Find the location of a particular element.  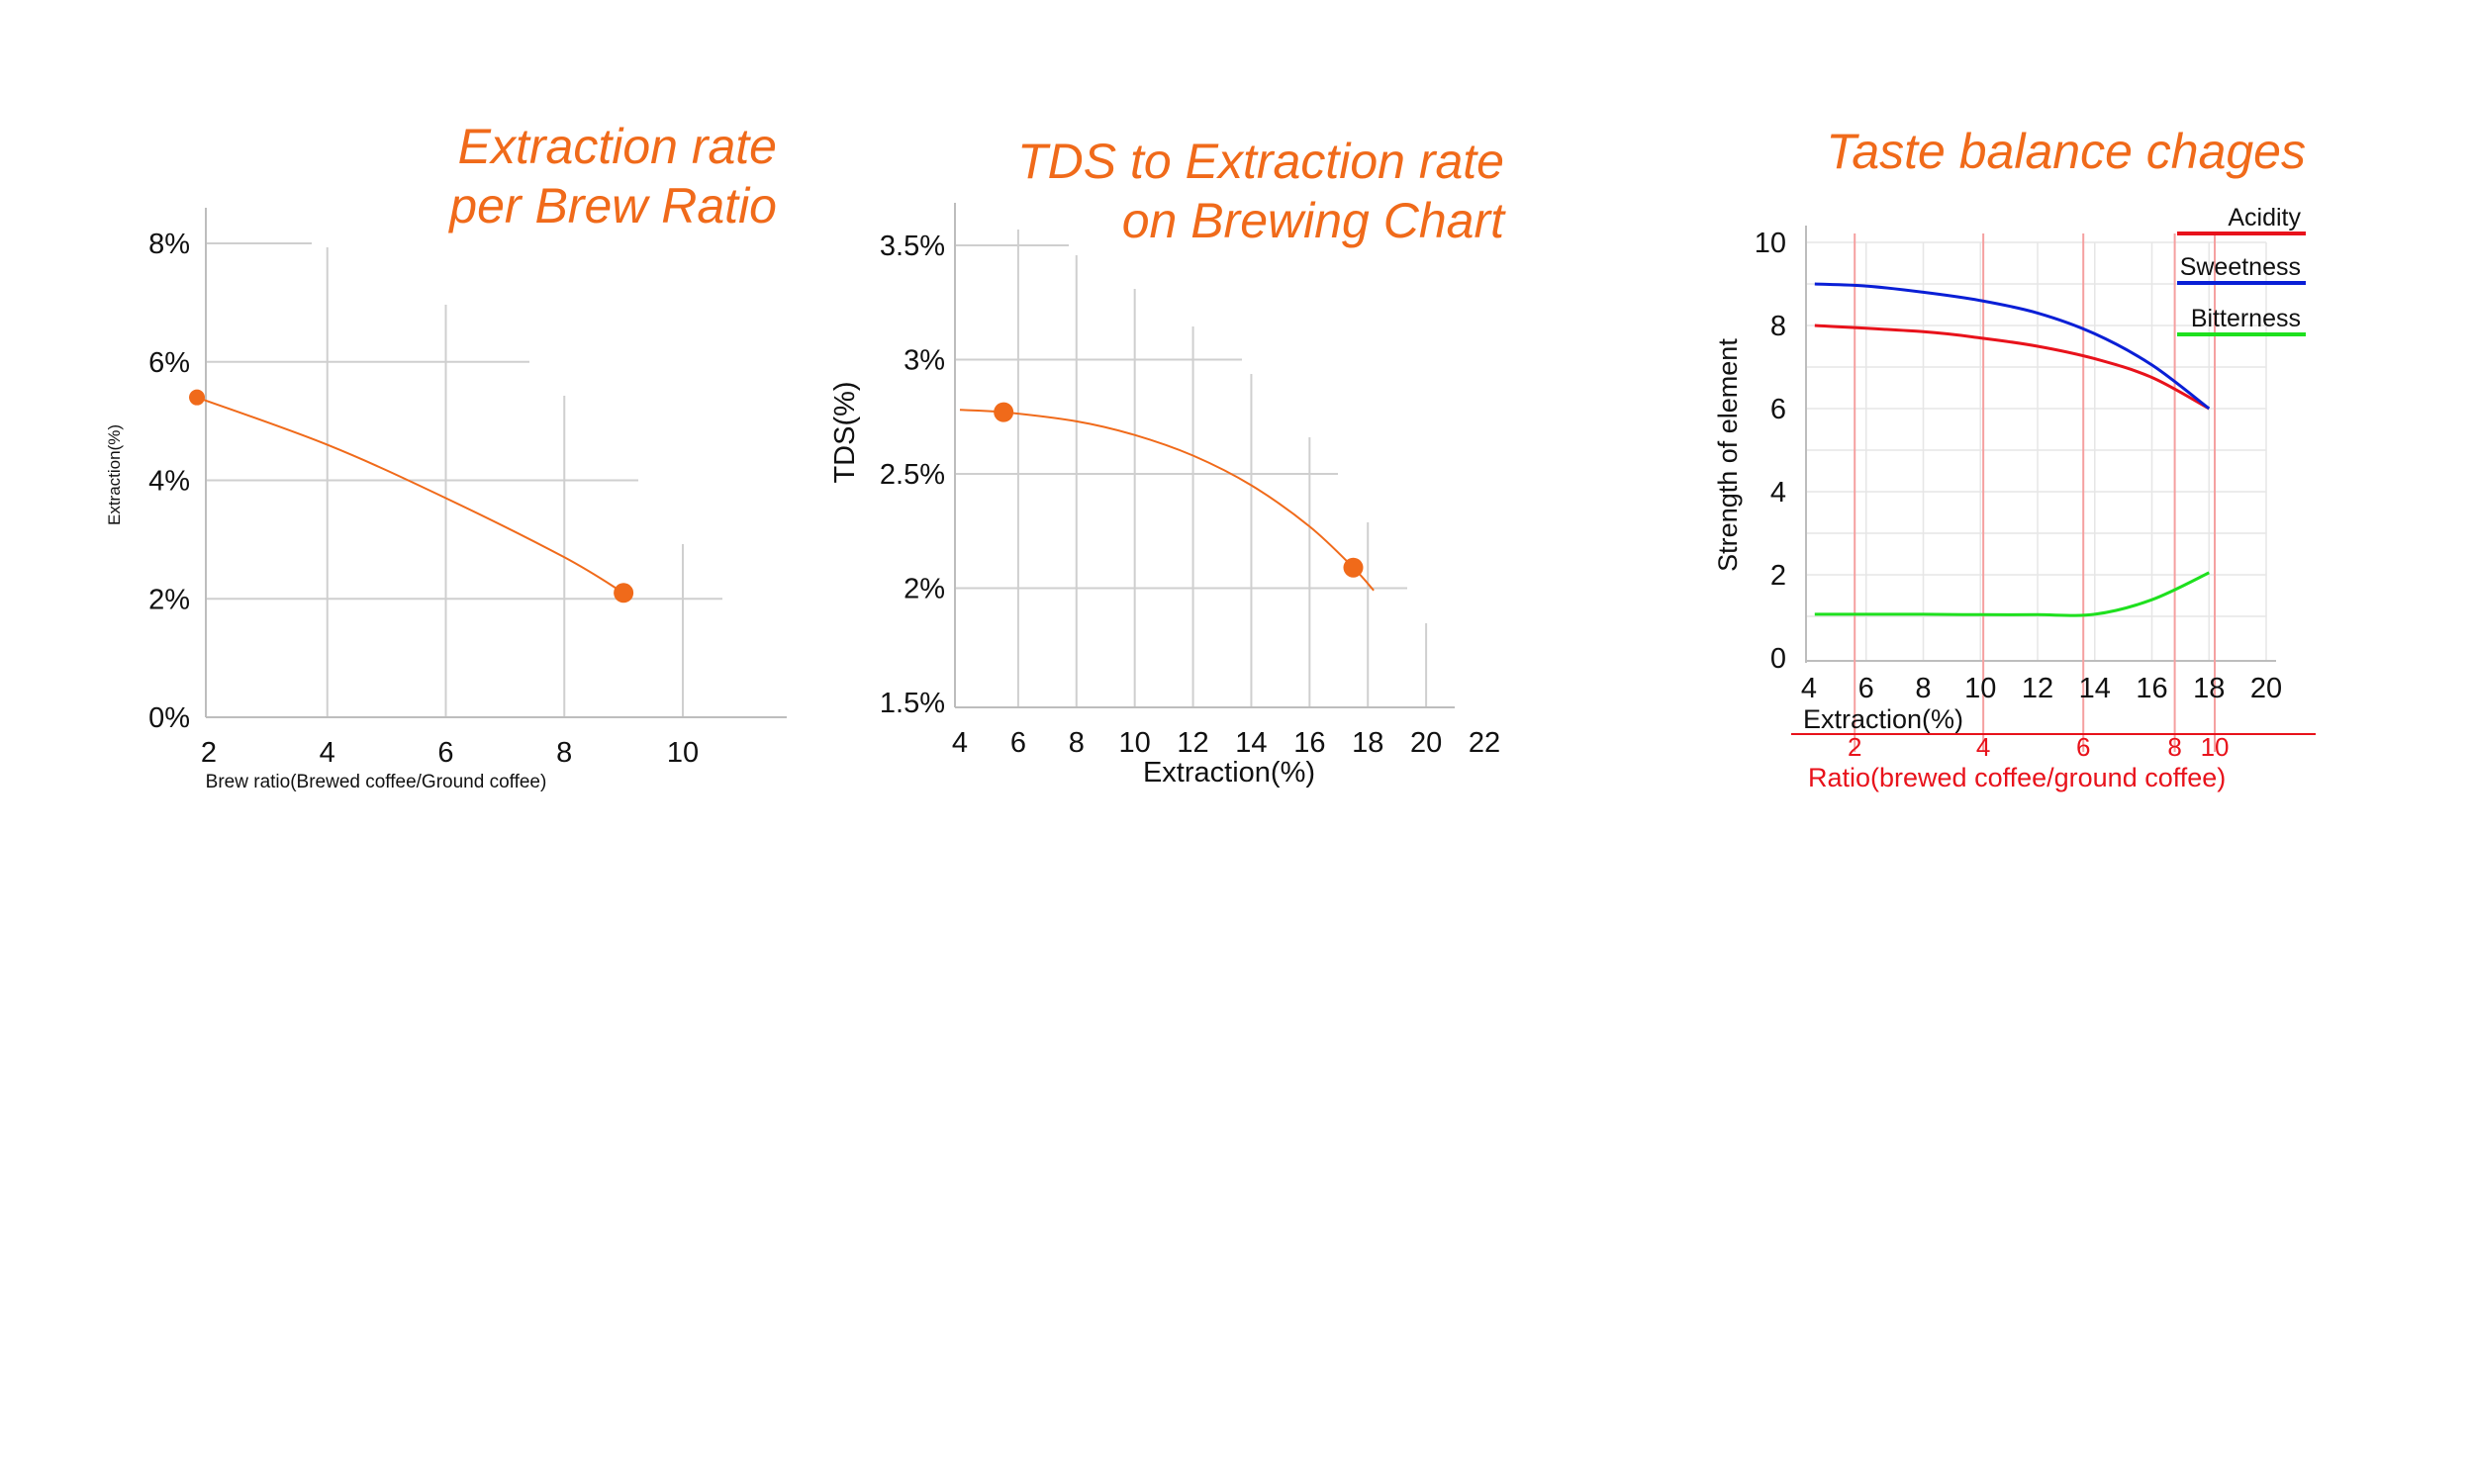

chart2-y-tick-label: 1.5% is located at coordinates (913, 703).